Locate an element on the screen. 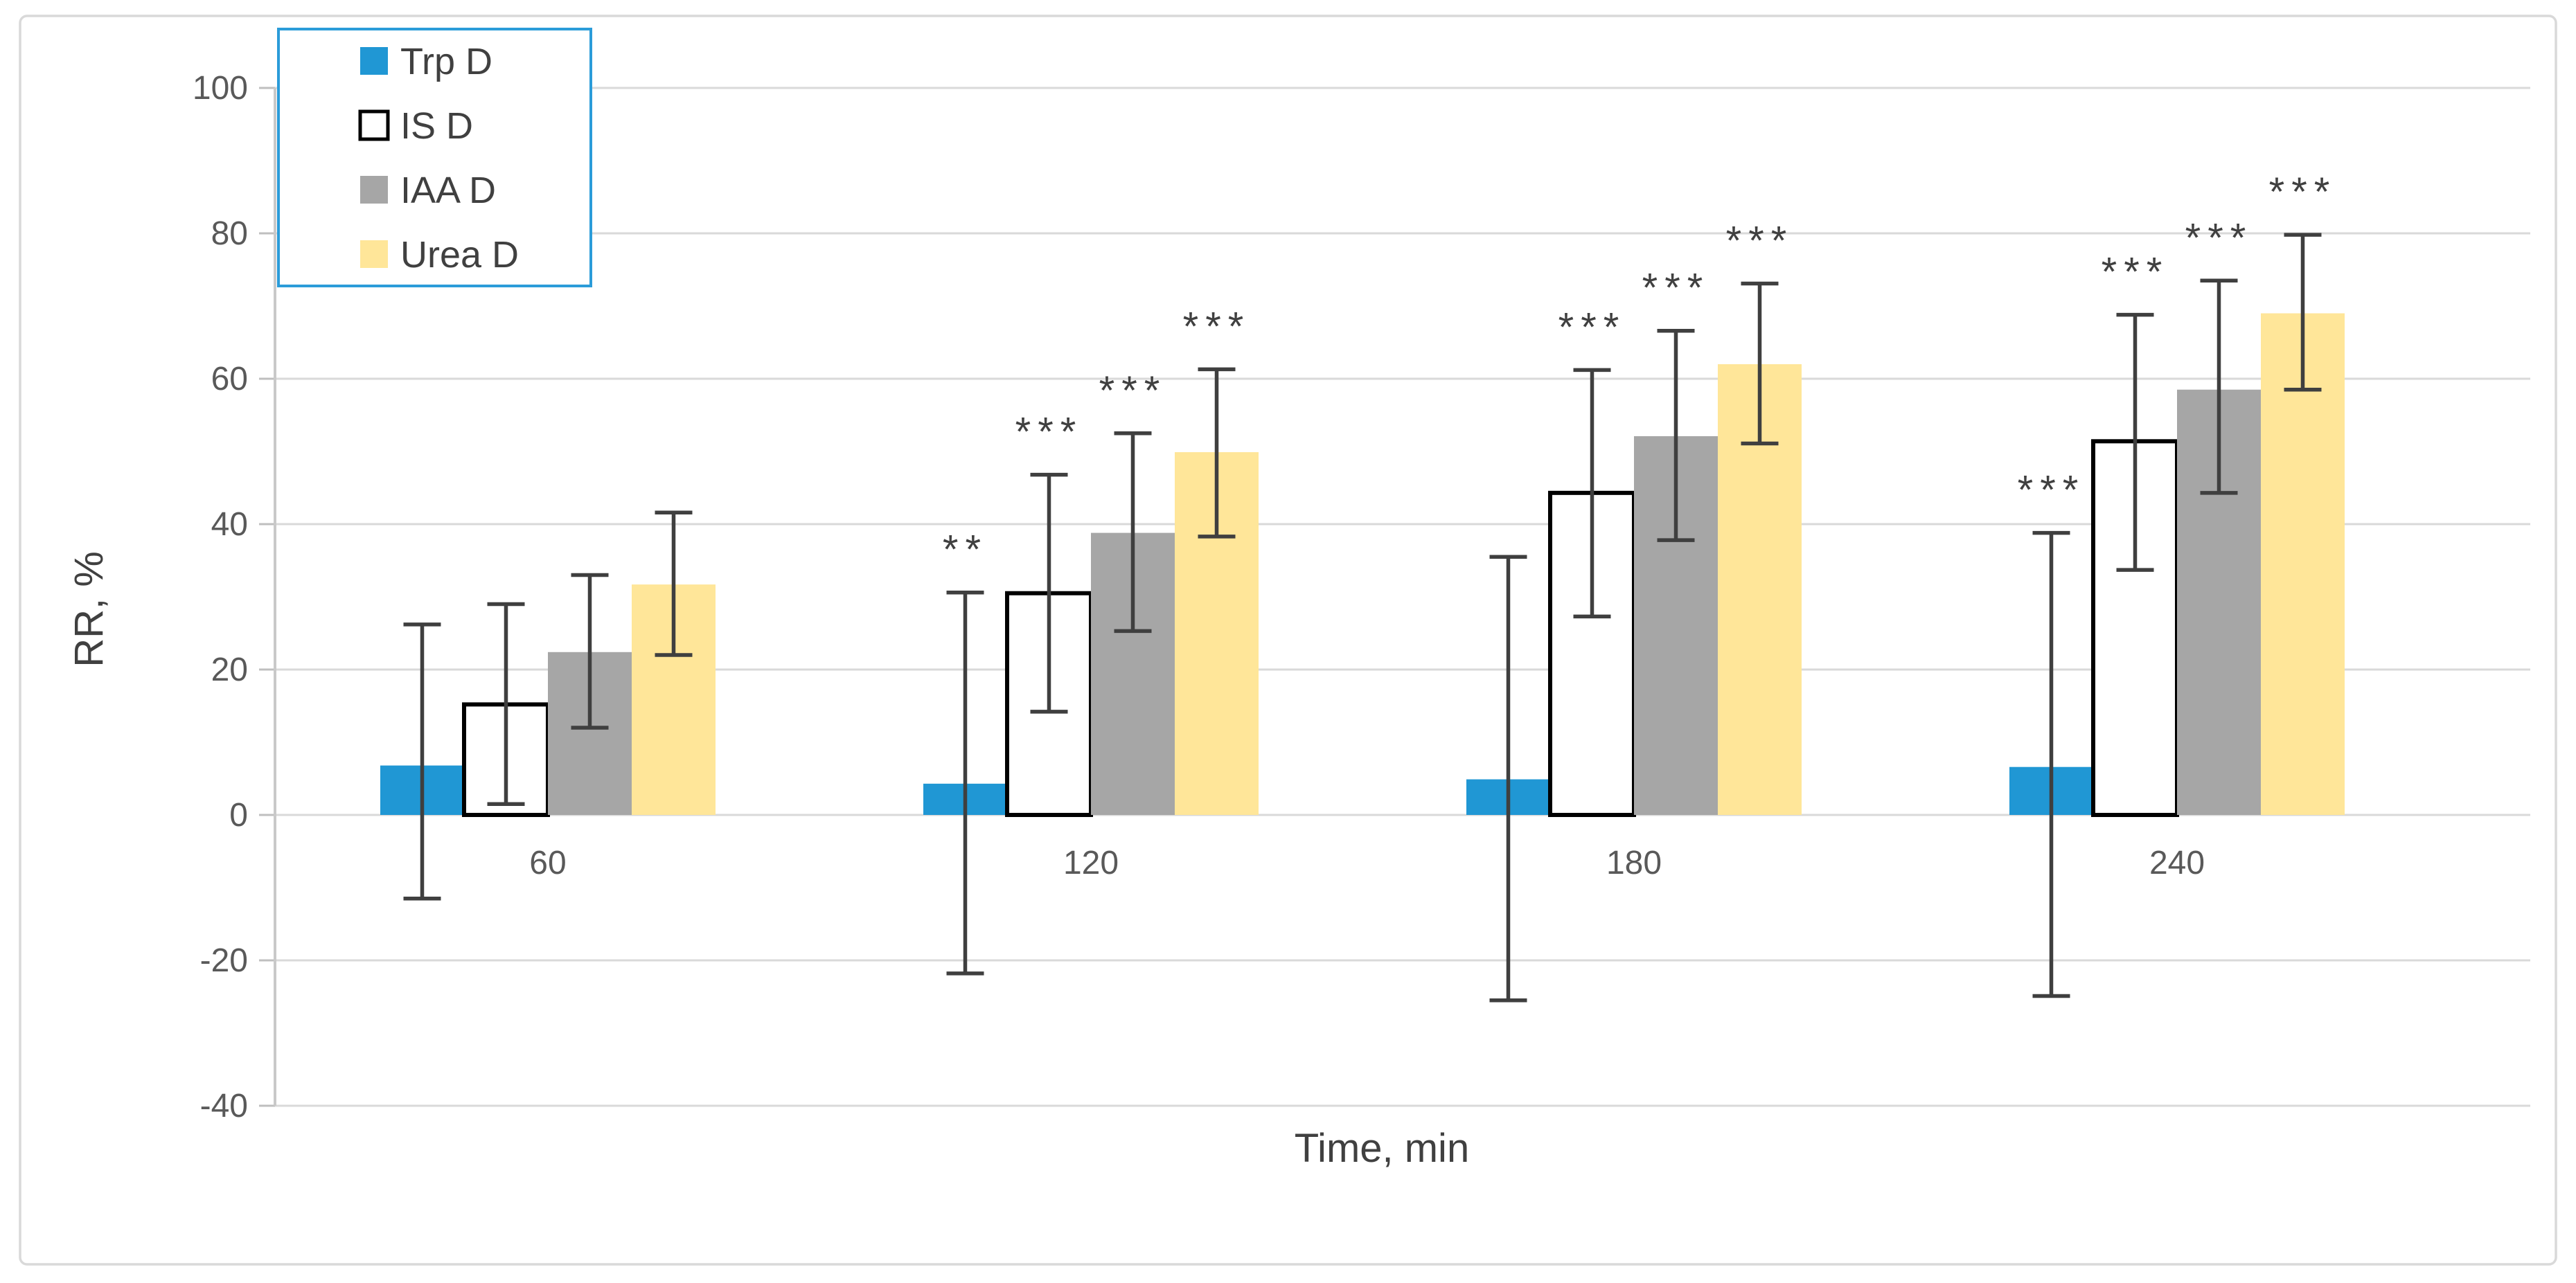  x-tick-label-60: 60 is located at coordinates (547, 863).